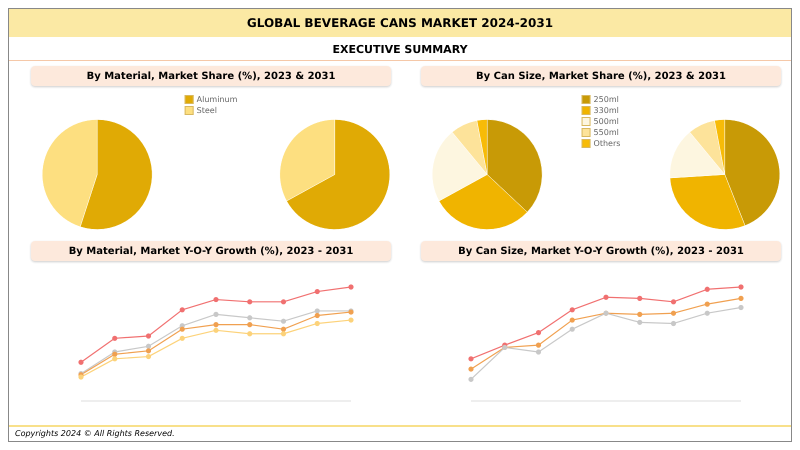 The image size is (800, 450). I want to click on chart-title: By Material, Market Share (%), 2023 & 2031, so click(211, 76).